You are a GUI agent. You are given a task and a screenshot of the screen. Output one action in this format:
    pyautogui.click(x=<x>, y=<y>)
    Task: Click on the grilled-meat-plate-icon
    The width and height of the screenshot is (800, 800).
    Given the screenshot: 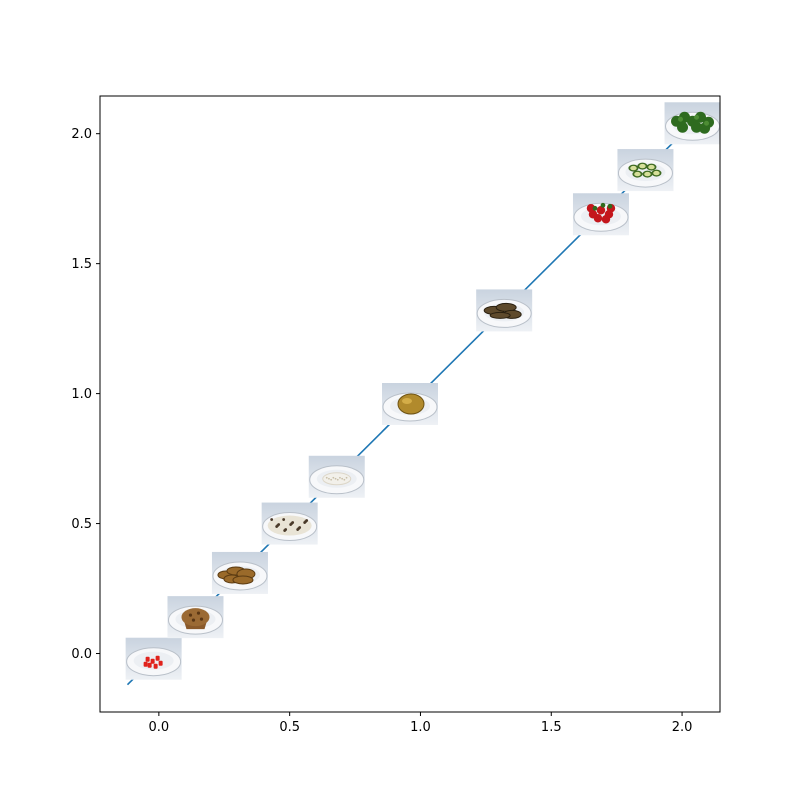 What is the action you would take?
    pyautogui.click(x=504, y=310)
    